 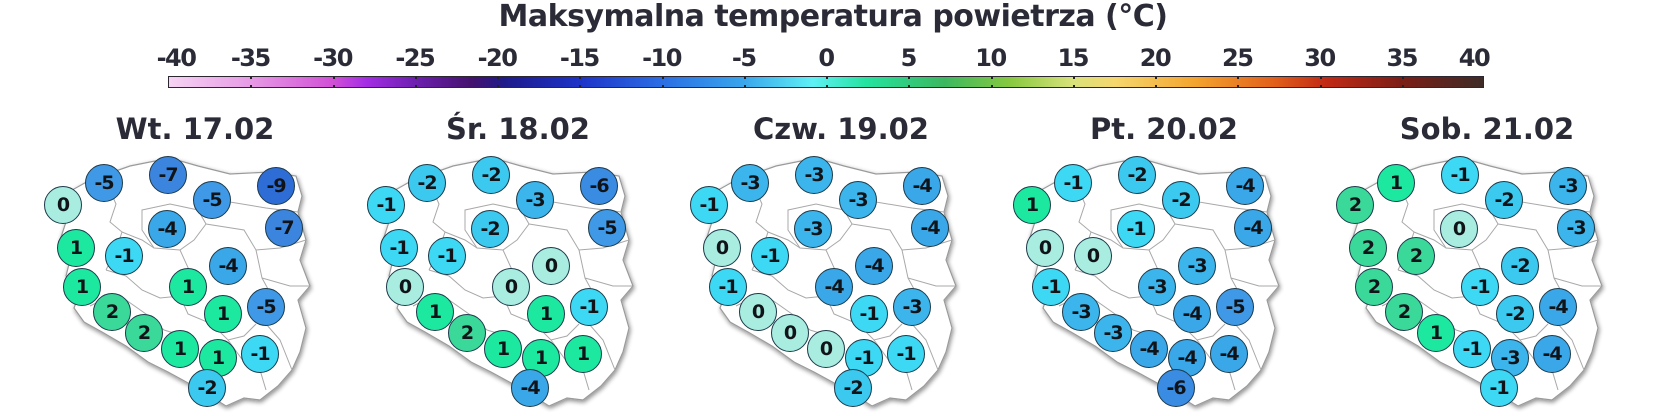 What do you see at coordinates (1155, 58) in the screenshot?
I see `colorbar-tick-label: 20` at bounding box center [1155, 58].